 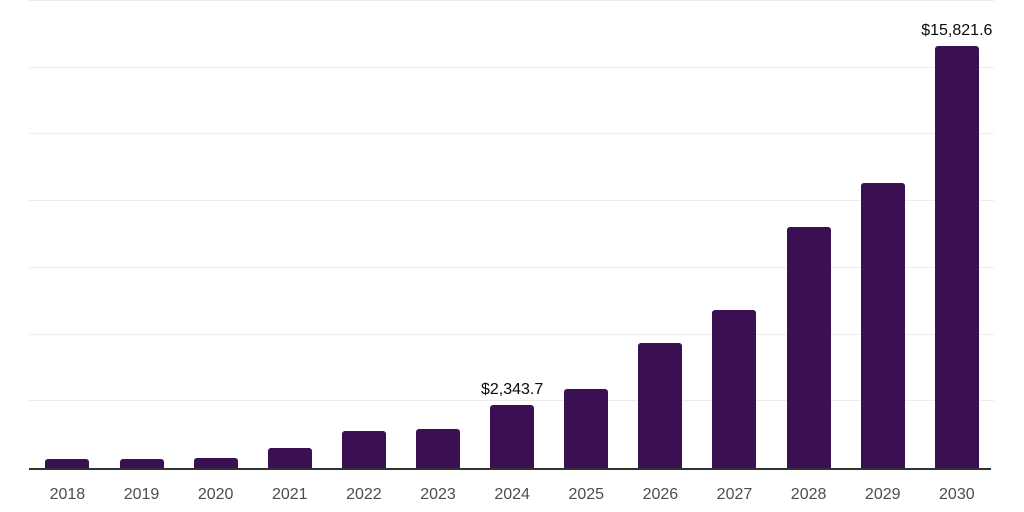 What do you see at coordinates (808, 347) in the screenshot?
I see `bar-2028` at bounding box center [808, 347].